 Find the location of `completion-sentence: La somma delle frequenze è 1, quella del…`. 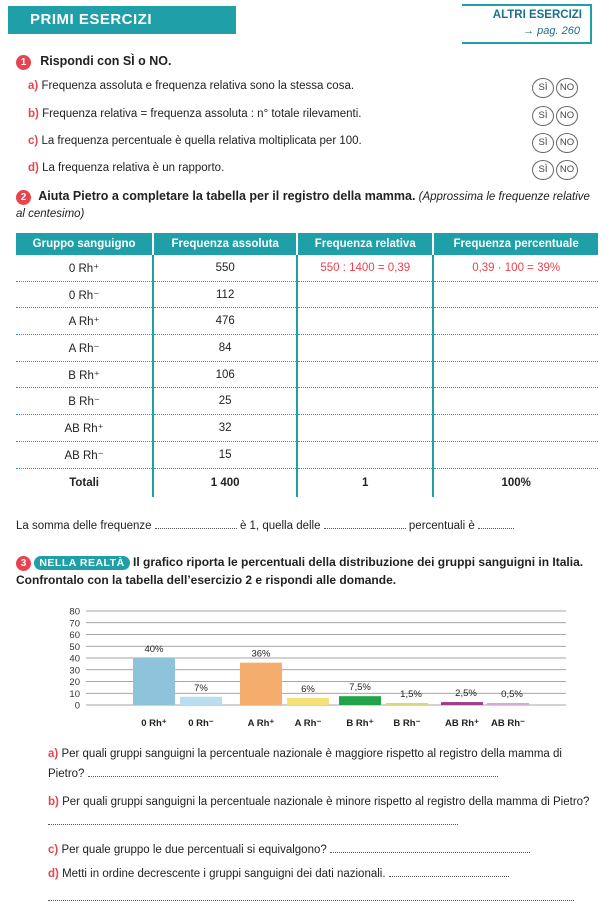

completion-sentence: La somma delle frequenze è 1, quella del… is located at coordinates (307, 525).